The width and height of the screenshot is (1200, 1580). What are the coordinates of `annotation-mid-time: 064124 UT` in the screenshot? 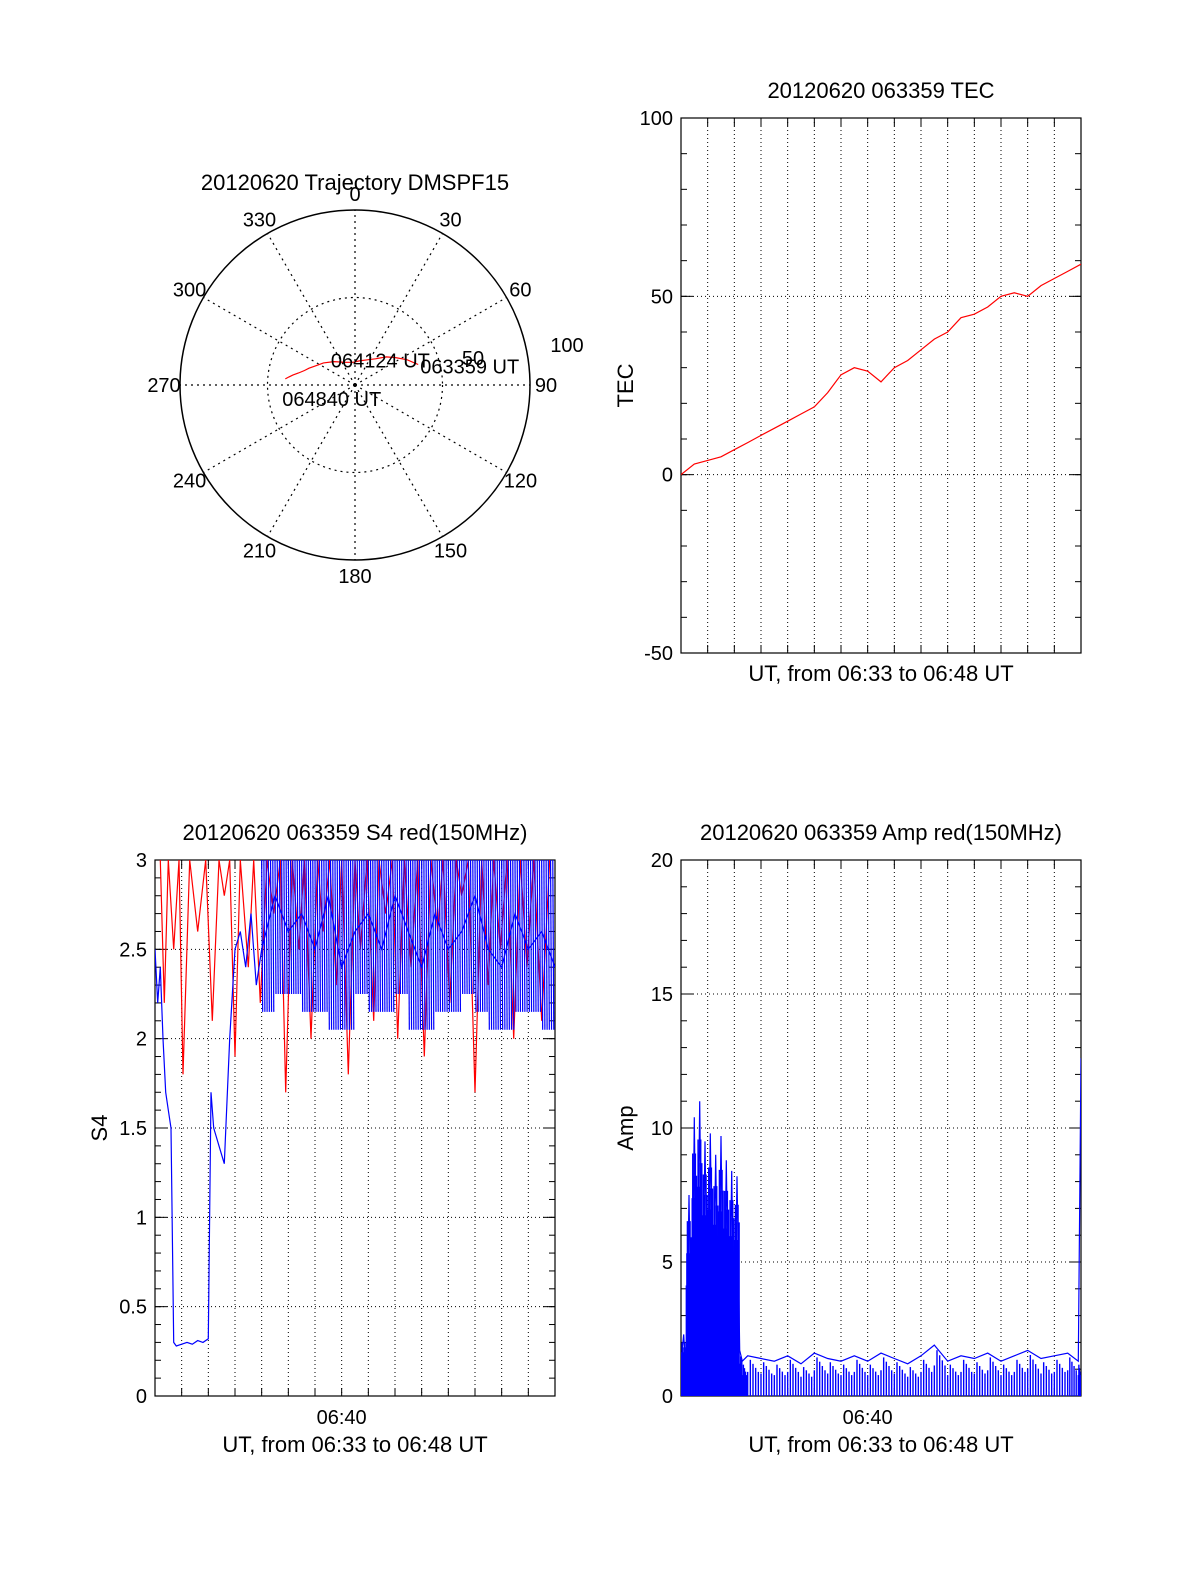 It's located at (380, 362).